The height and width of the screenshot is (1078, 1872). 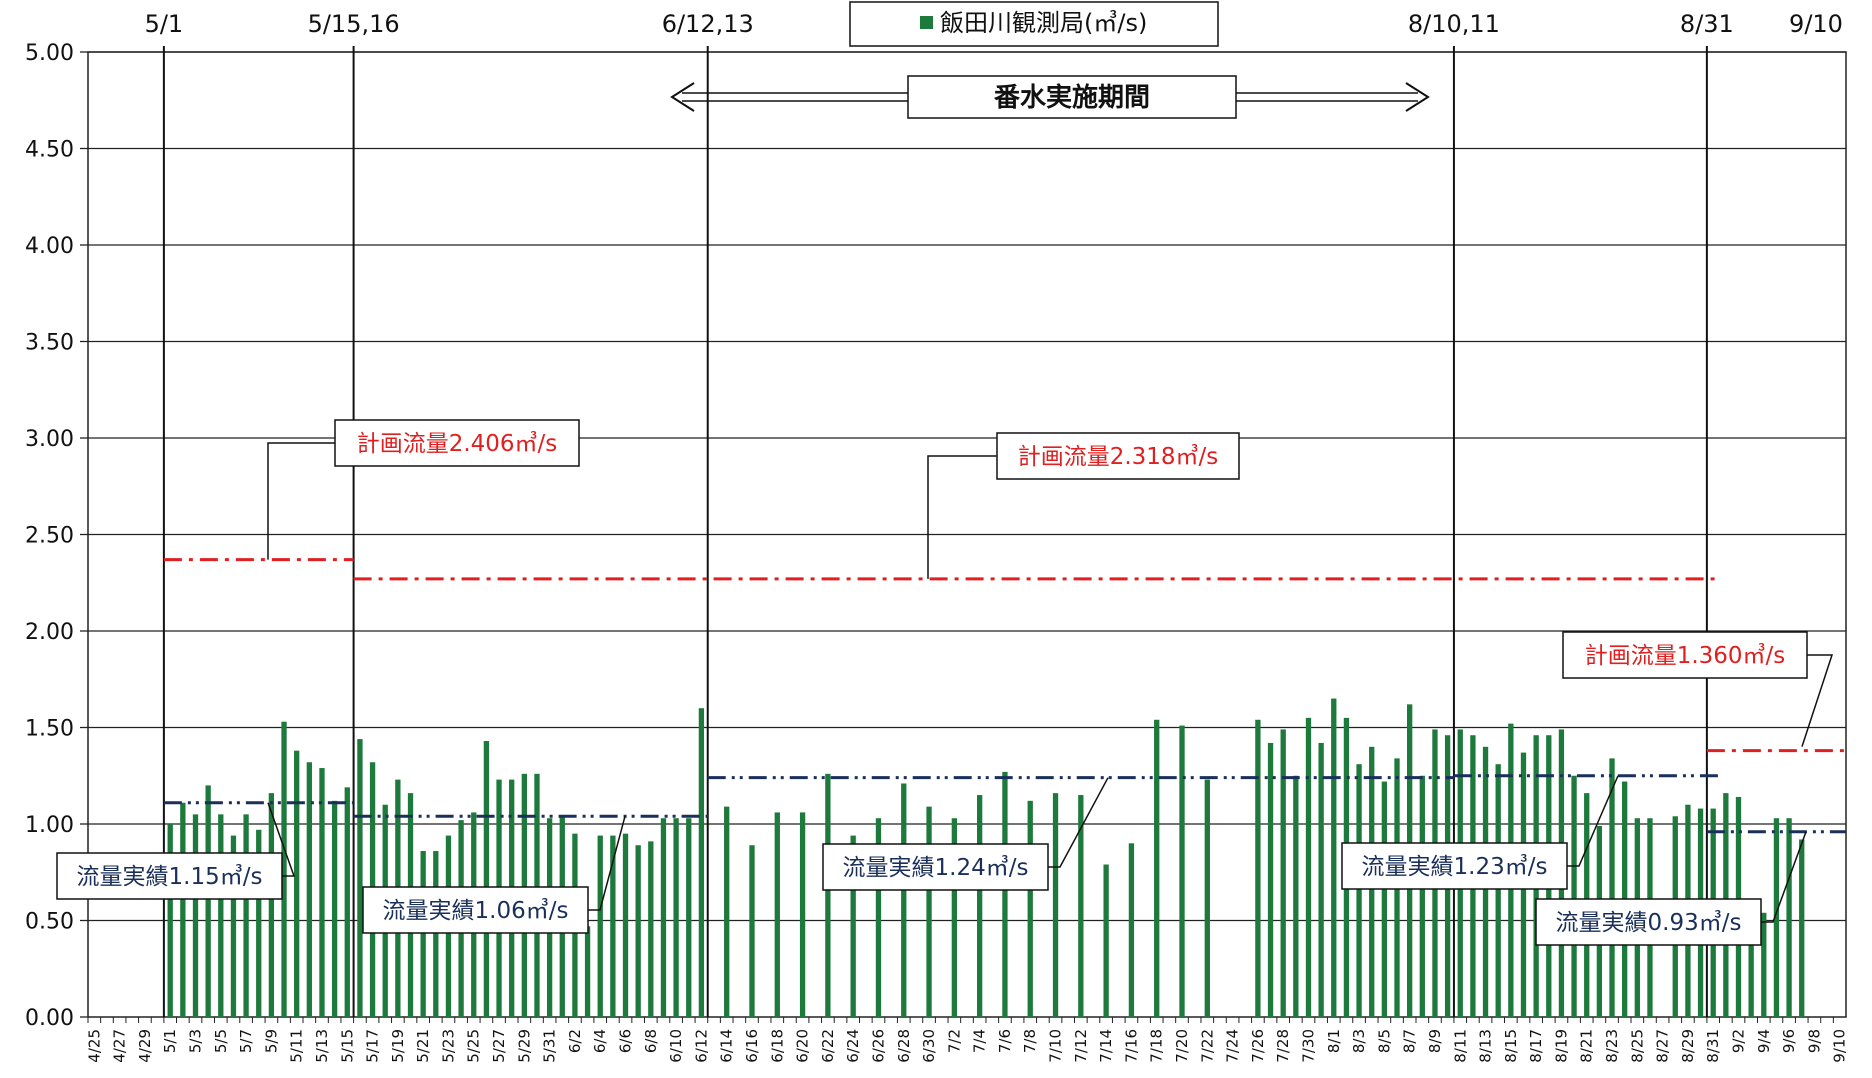 I want to click on x-tick-label: 8/31, so click(x=1713, y=1046).